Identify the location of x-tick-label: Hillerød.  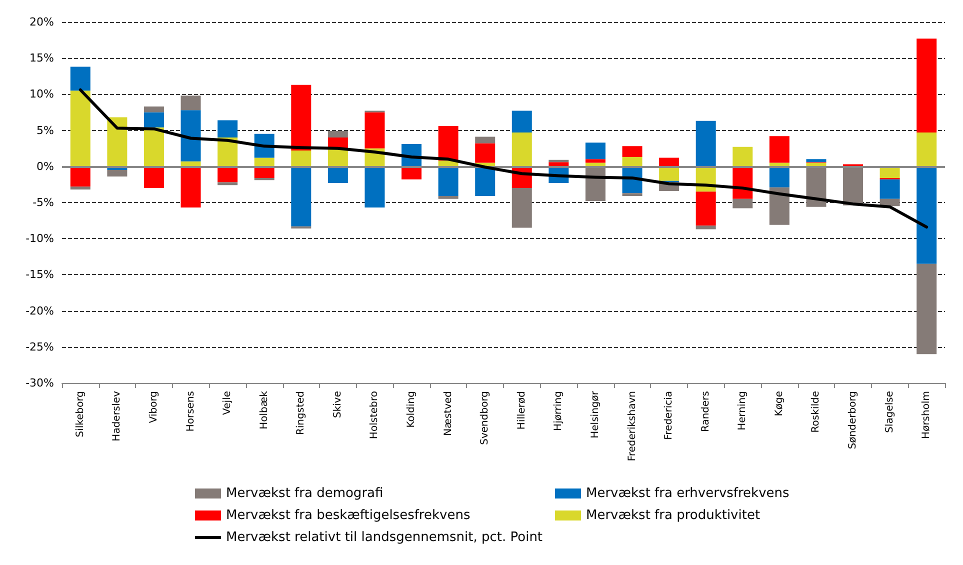
(522, 410).